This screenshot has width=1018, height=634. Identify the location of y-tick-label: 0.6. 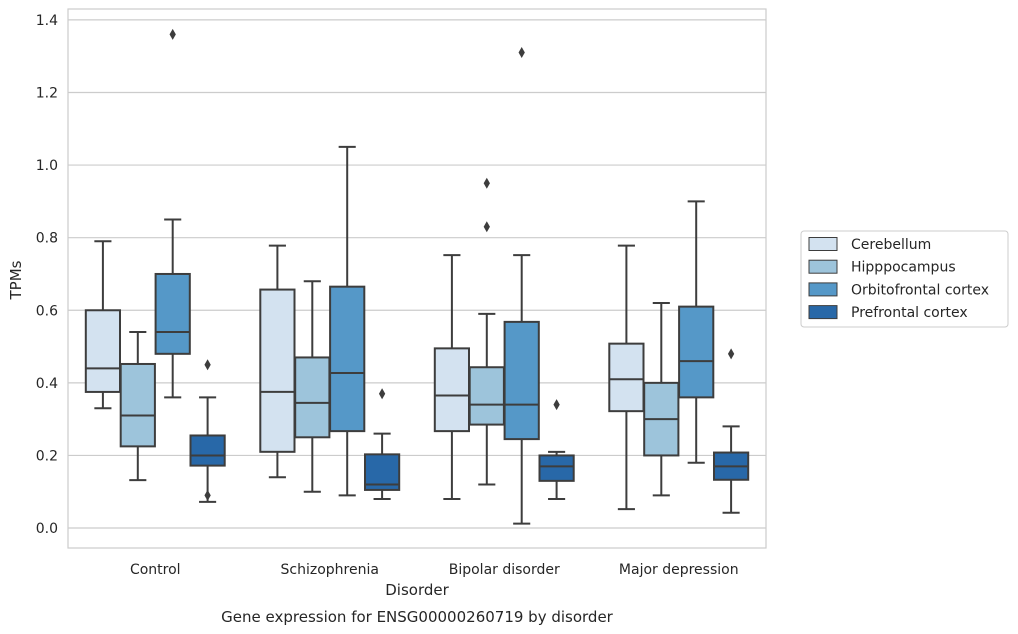
(47, 311).